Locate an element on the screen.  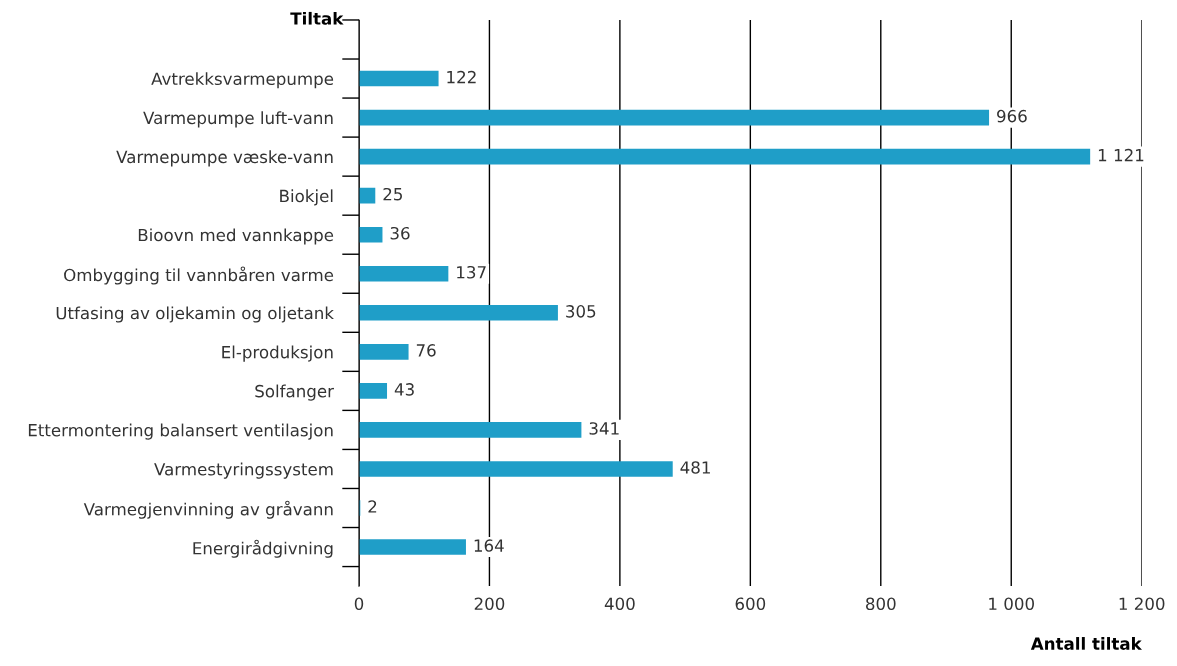
data-label: 481 is located at coordinates (695, 467).